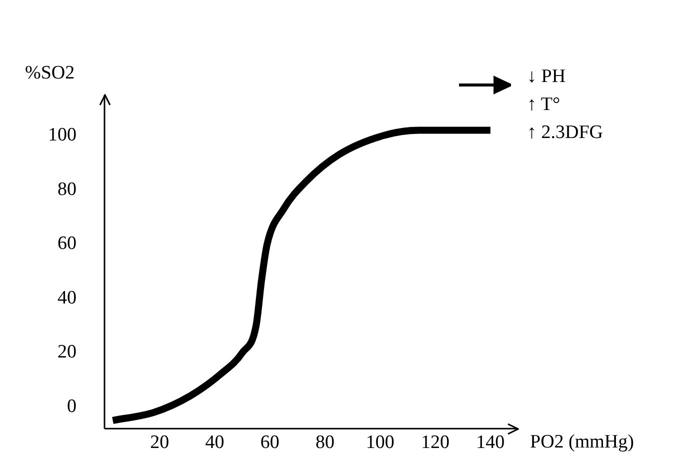 This screenshot has height=468, width=693. Describe the element at coordinates (67, 352) in the screenshot. I see `y-tick-label: 20` at that location.